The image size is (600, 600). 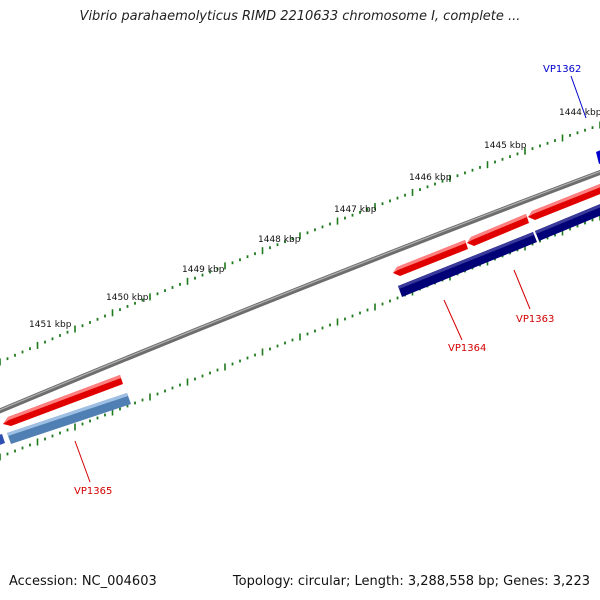 I want to click on scale-label-1449: 1449 kbp, so click(x=203, y=270).